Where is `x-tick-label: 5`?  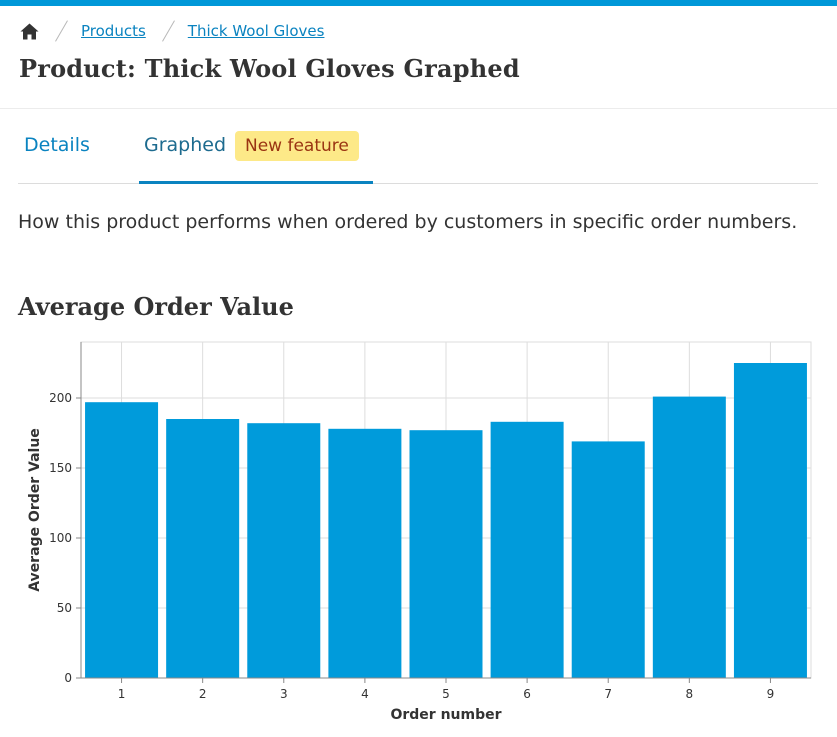
x-tick-label: 5 is located at coordinates (446, 694).